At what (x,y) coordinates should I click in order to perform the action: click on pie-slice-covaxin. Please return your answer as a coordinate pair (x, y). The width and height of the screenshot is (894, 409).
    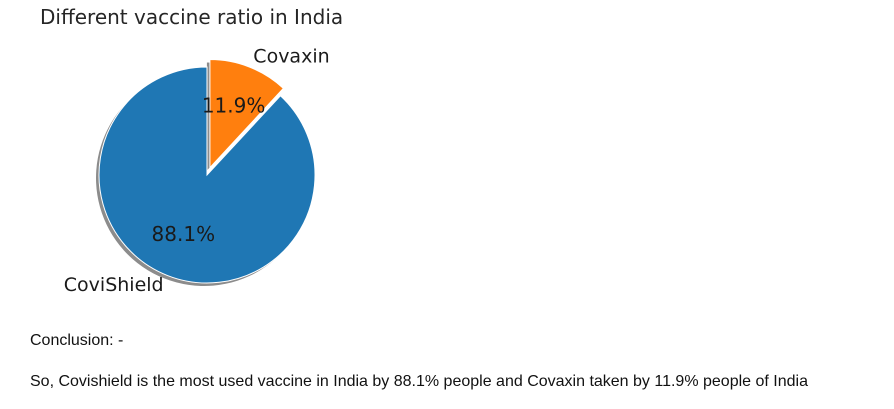
    Looking at the image, I should click on (247, 114).